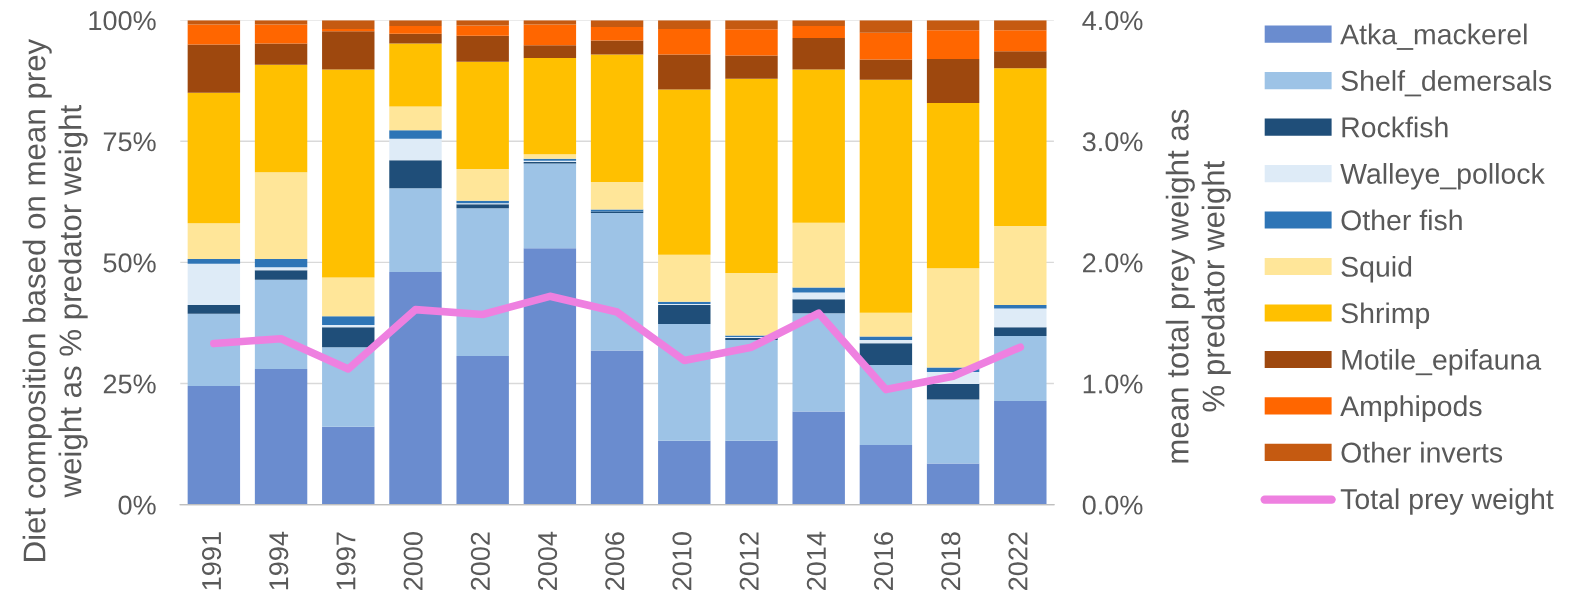 The image size is (1573, 593). What do you see at coordinates (749, 561) in the screenshot?
I see `x-tick-label: 2012` at bounding box center [749, 561].